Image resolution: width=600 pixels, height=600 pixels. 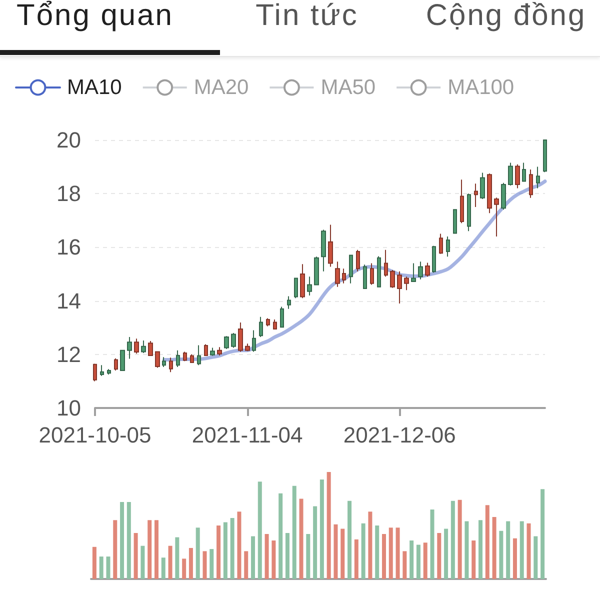 I want to click on x-tick-label: 2021-11-04, so click(x=247, y=435).